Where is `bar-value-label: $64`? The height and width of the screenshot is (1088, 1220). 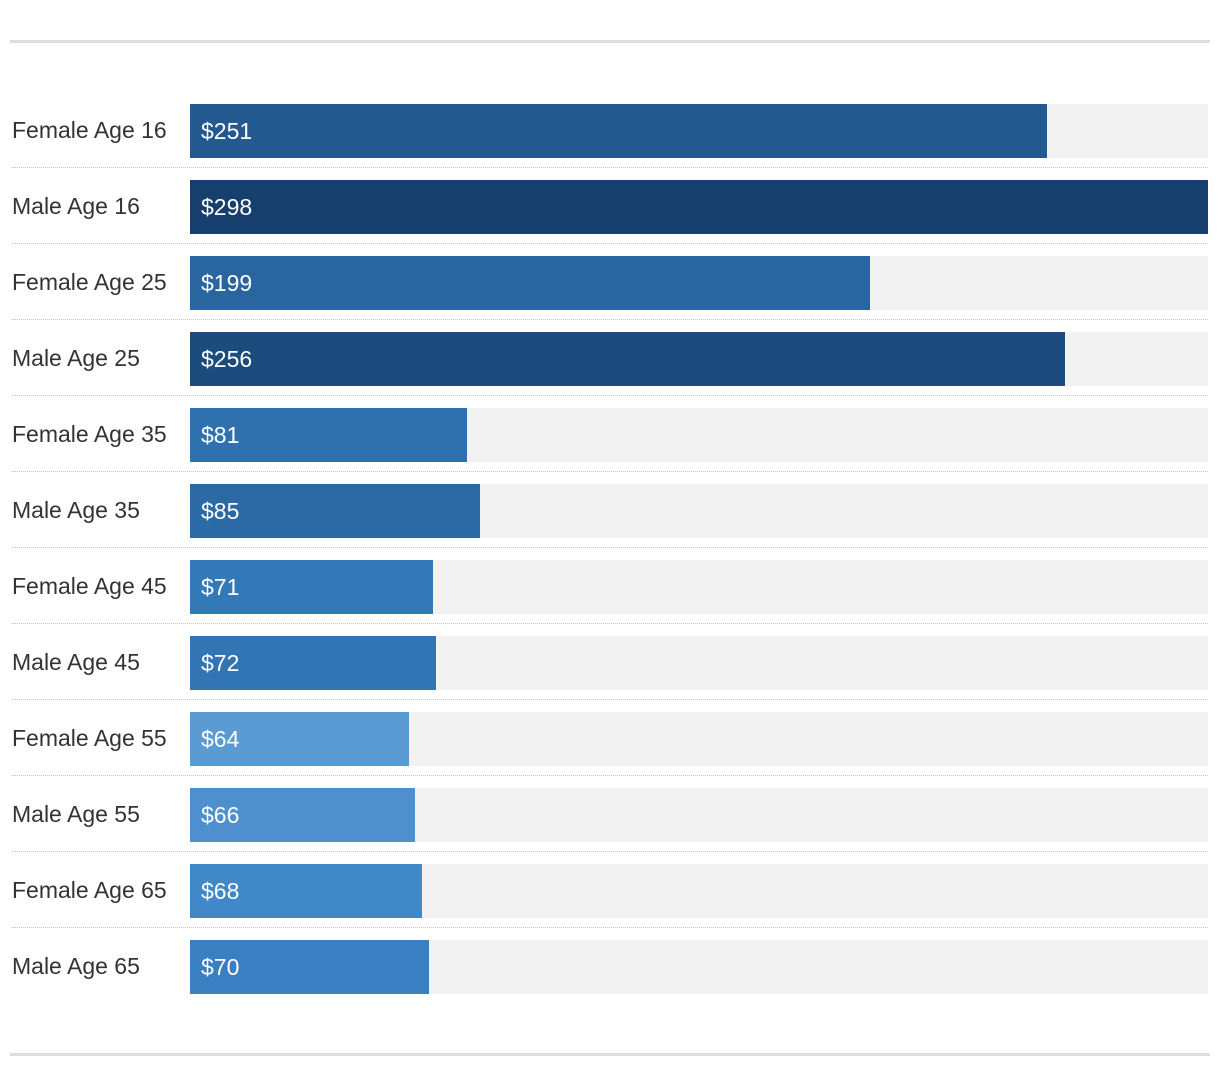
bar-value-label: $64 is located at coordinates (220, 739).